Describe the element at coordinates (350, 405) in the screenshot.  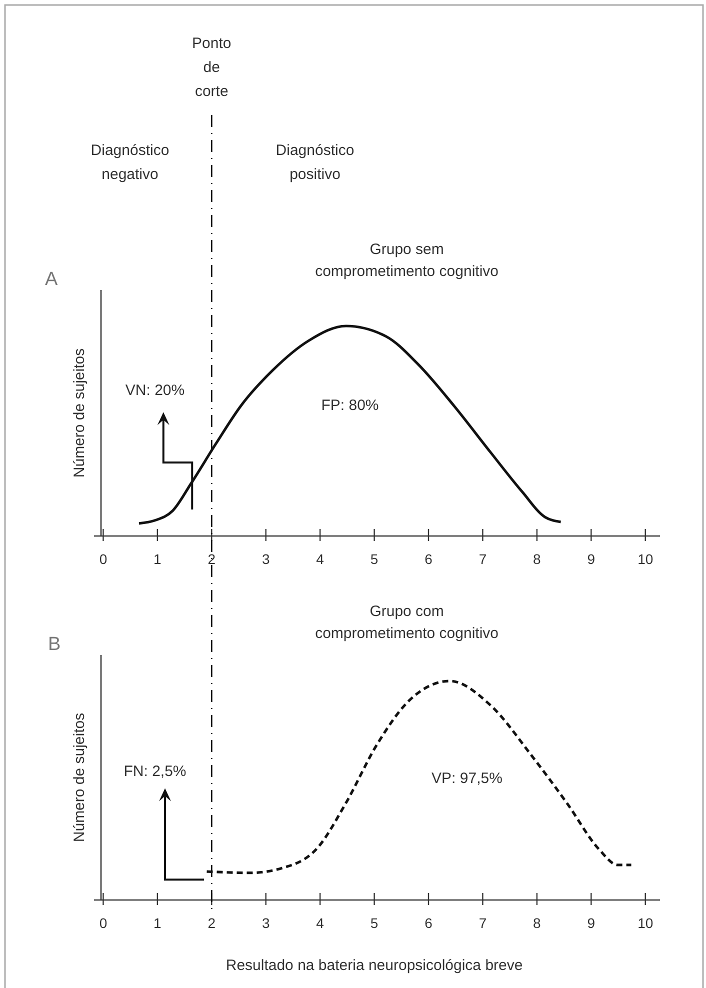
I see `annotation: FP: 80%` at that location.